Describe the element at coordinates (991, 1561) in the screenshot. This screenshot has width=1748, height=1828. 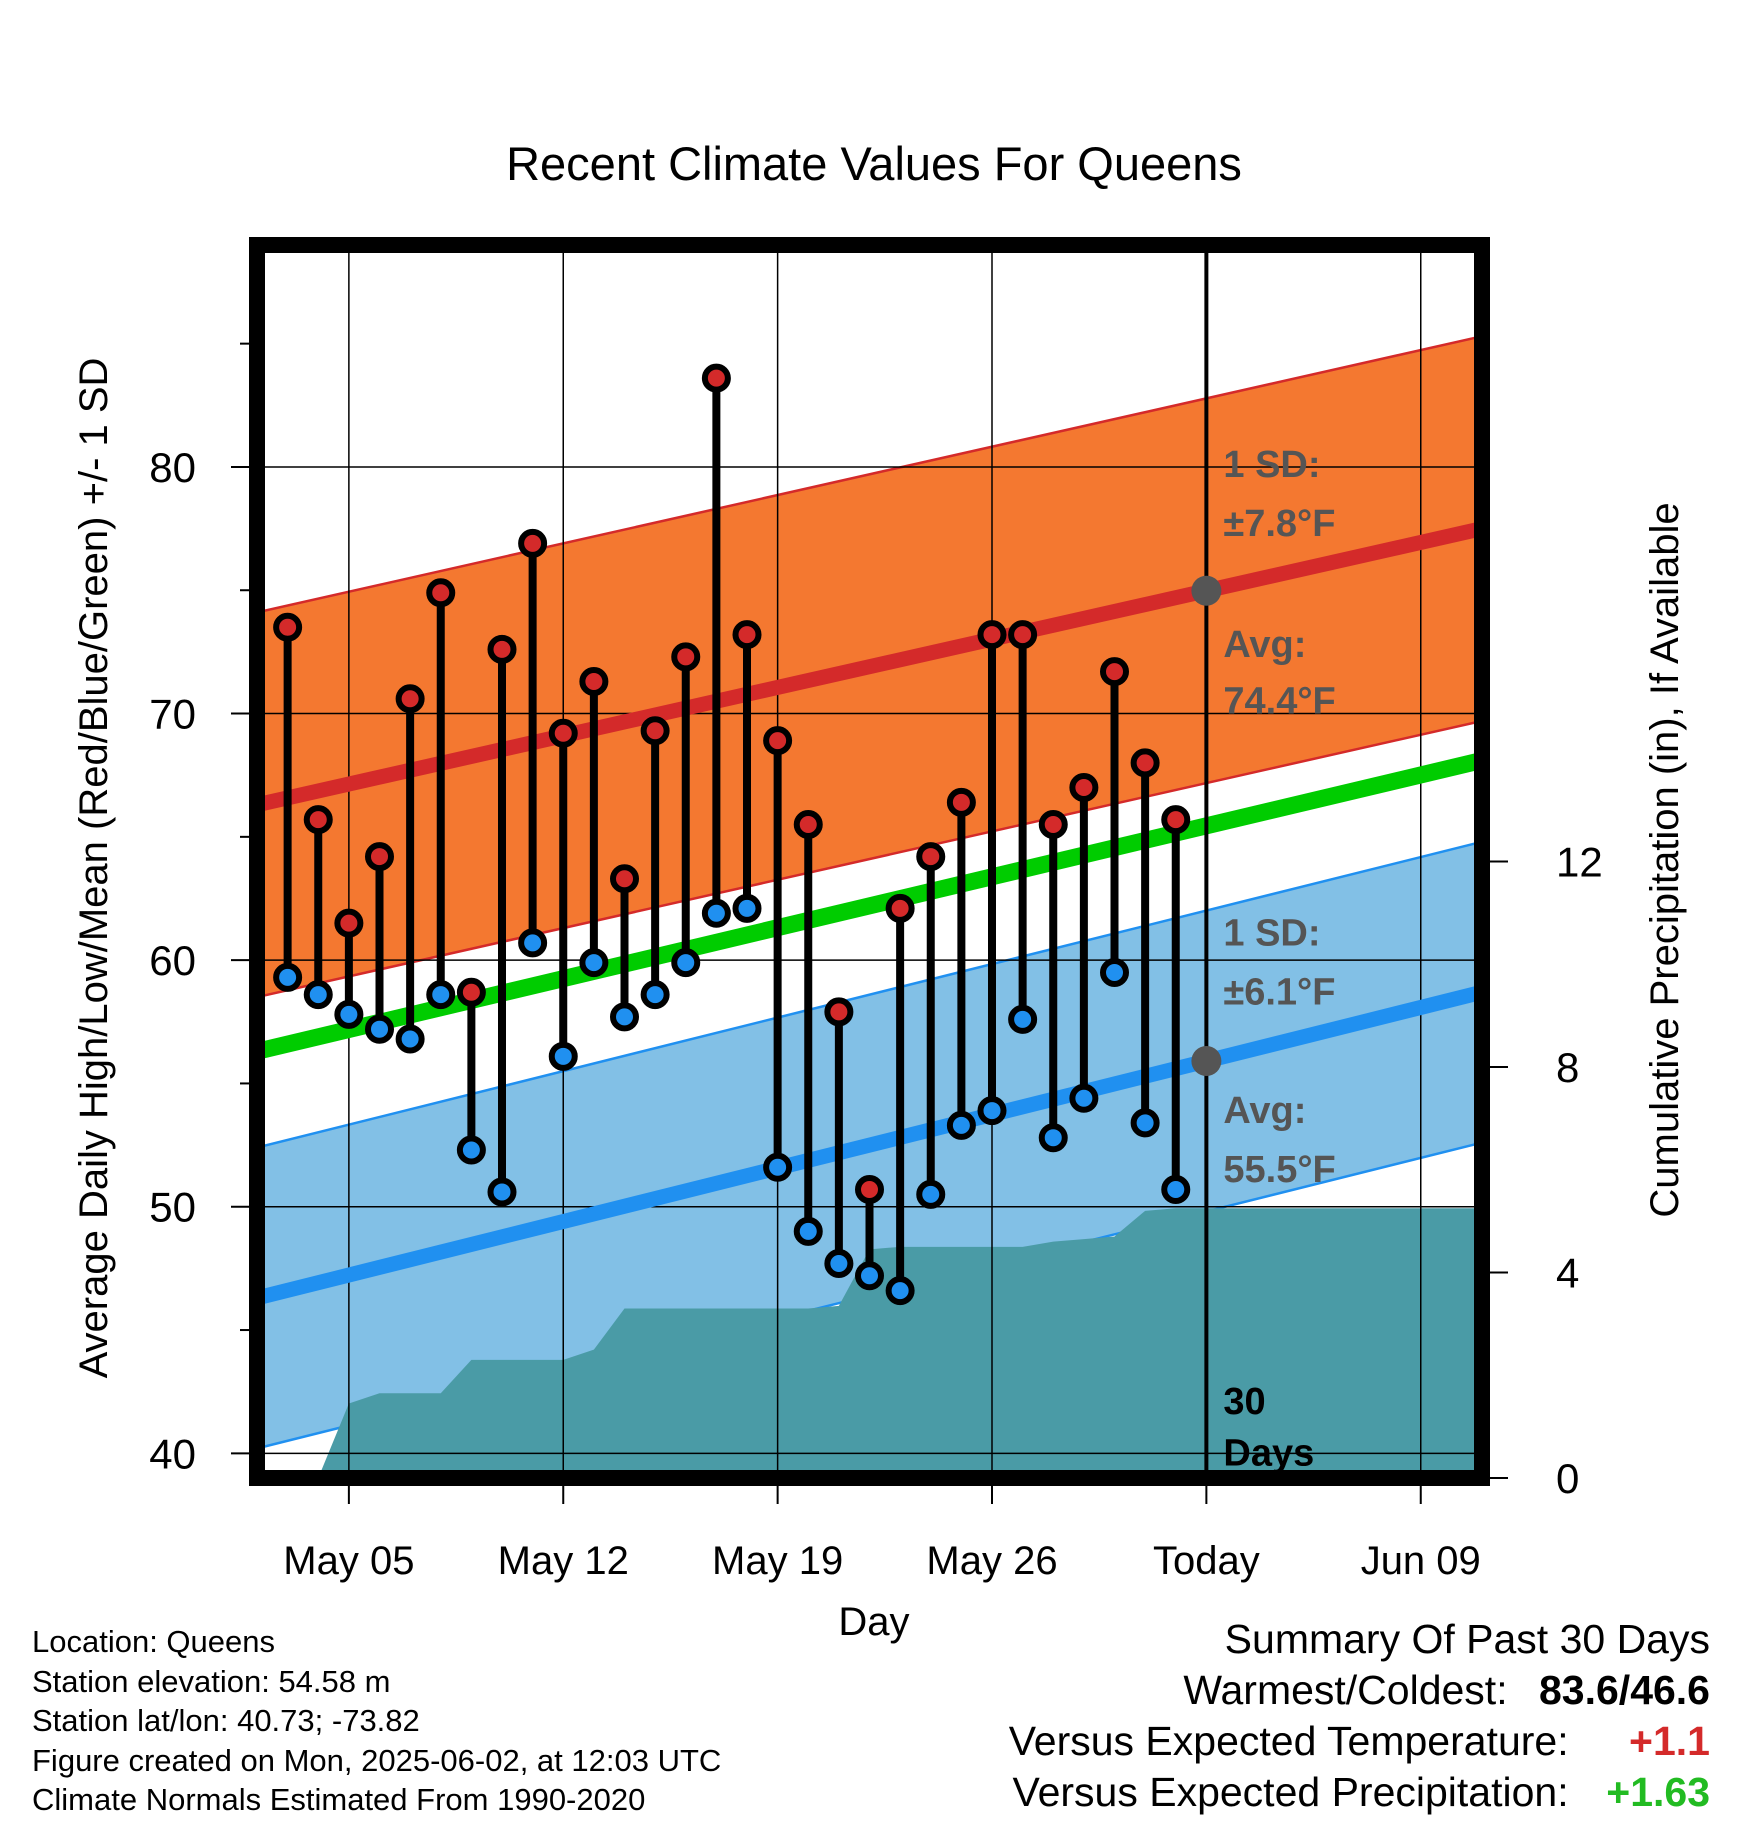
I see `x-tick-label: May 26` at that location.